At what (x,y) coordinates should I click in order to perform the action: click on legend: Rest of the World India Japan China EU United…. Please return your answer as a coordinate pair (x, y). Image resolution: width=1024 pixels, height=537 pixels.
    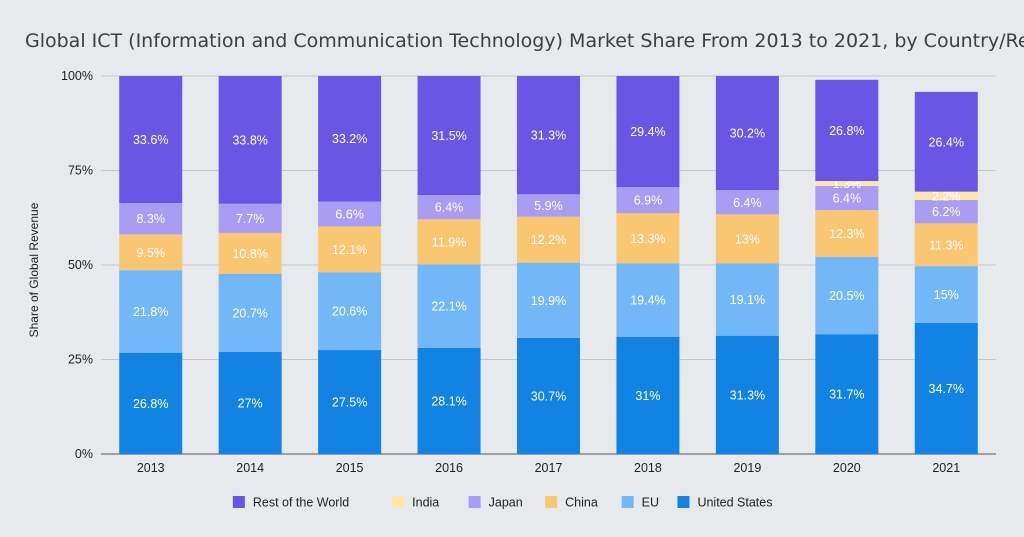
    Looking at the image, I should click on (502, 503).